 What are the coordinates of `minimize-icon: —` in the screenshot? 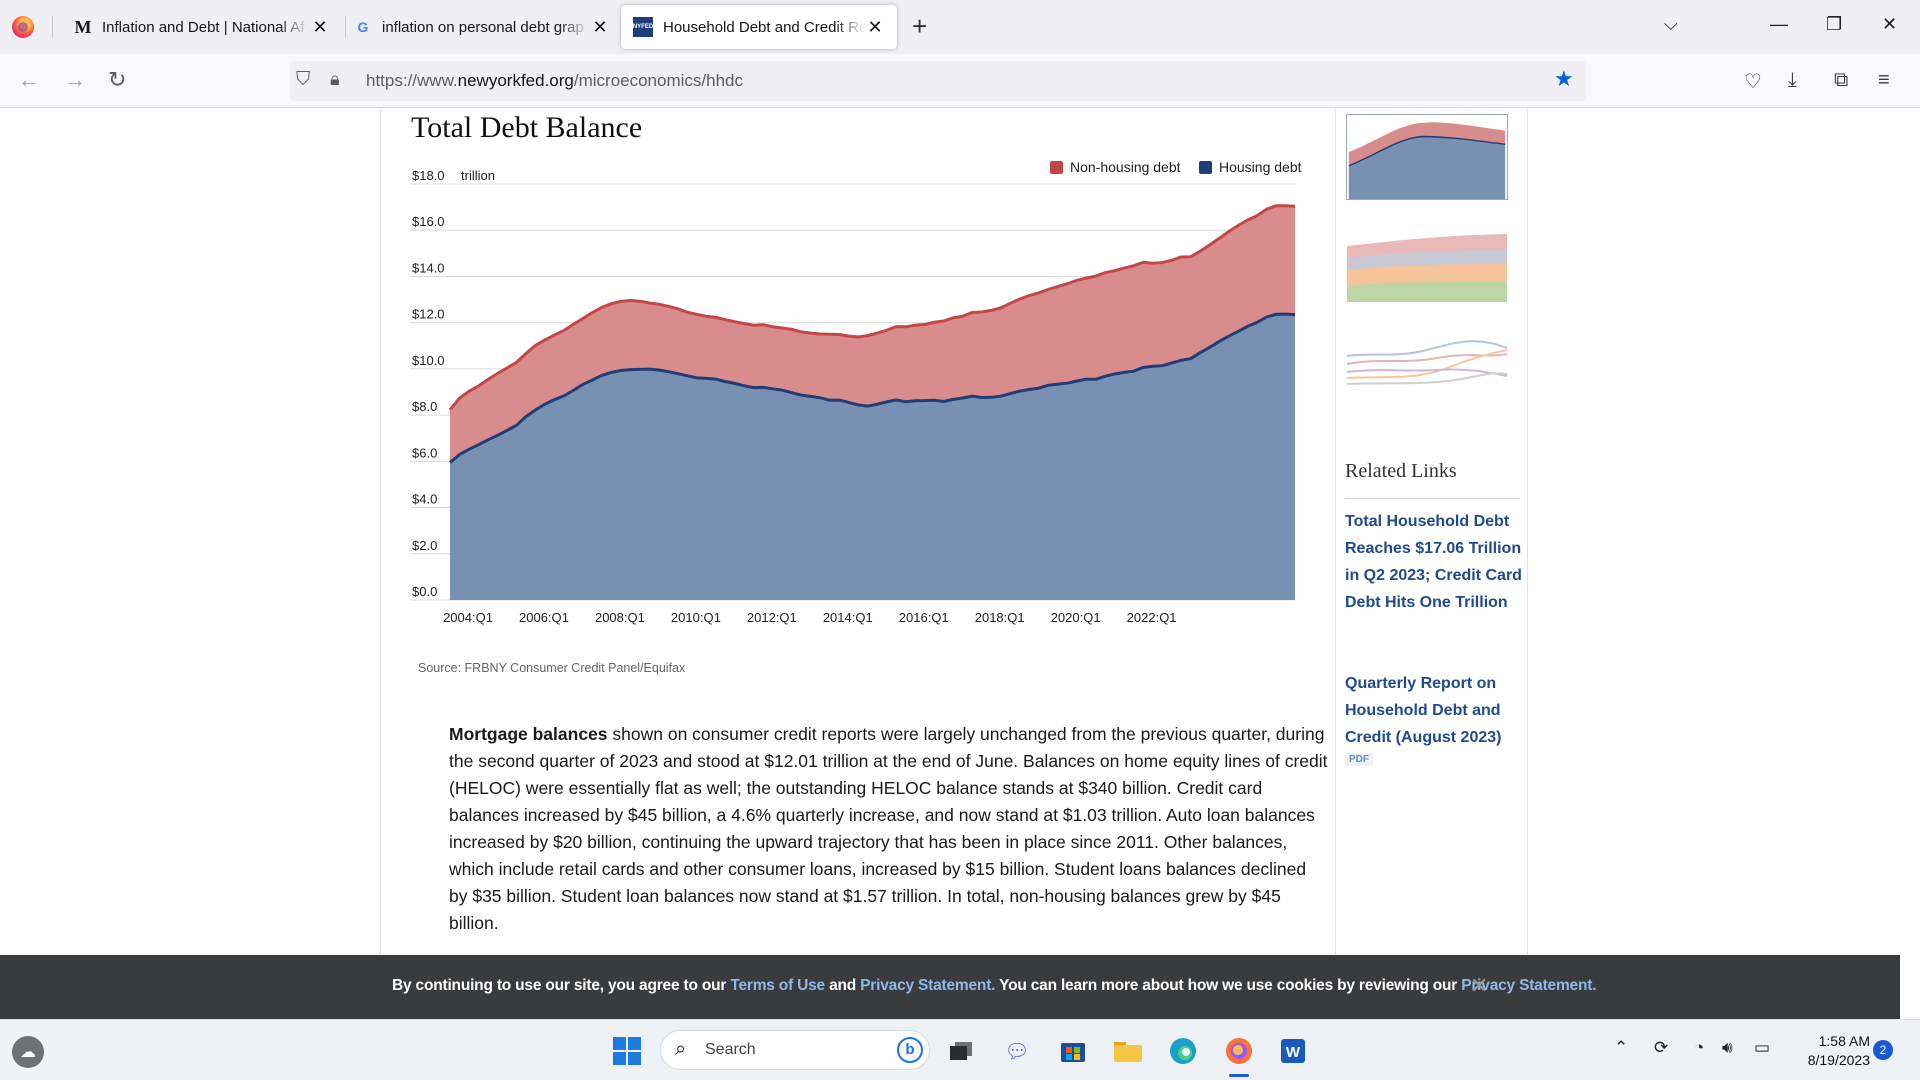 It's located at (1779, 24).